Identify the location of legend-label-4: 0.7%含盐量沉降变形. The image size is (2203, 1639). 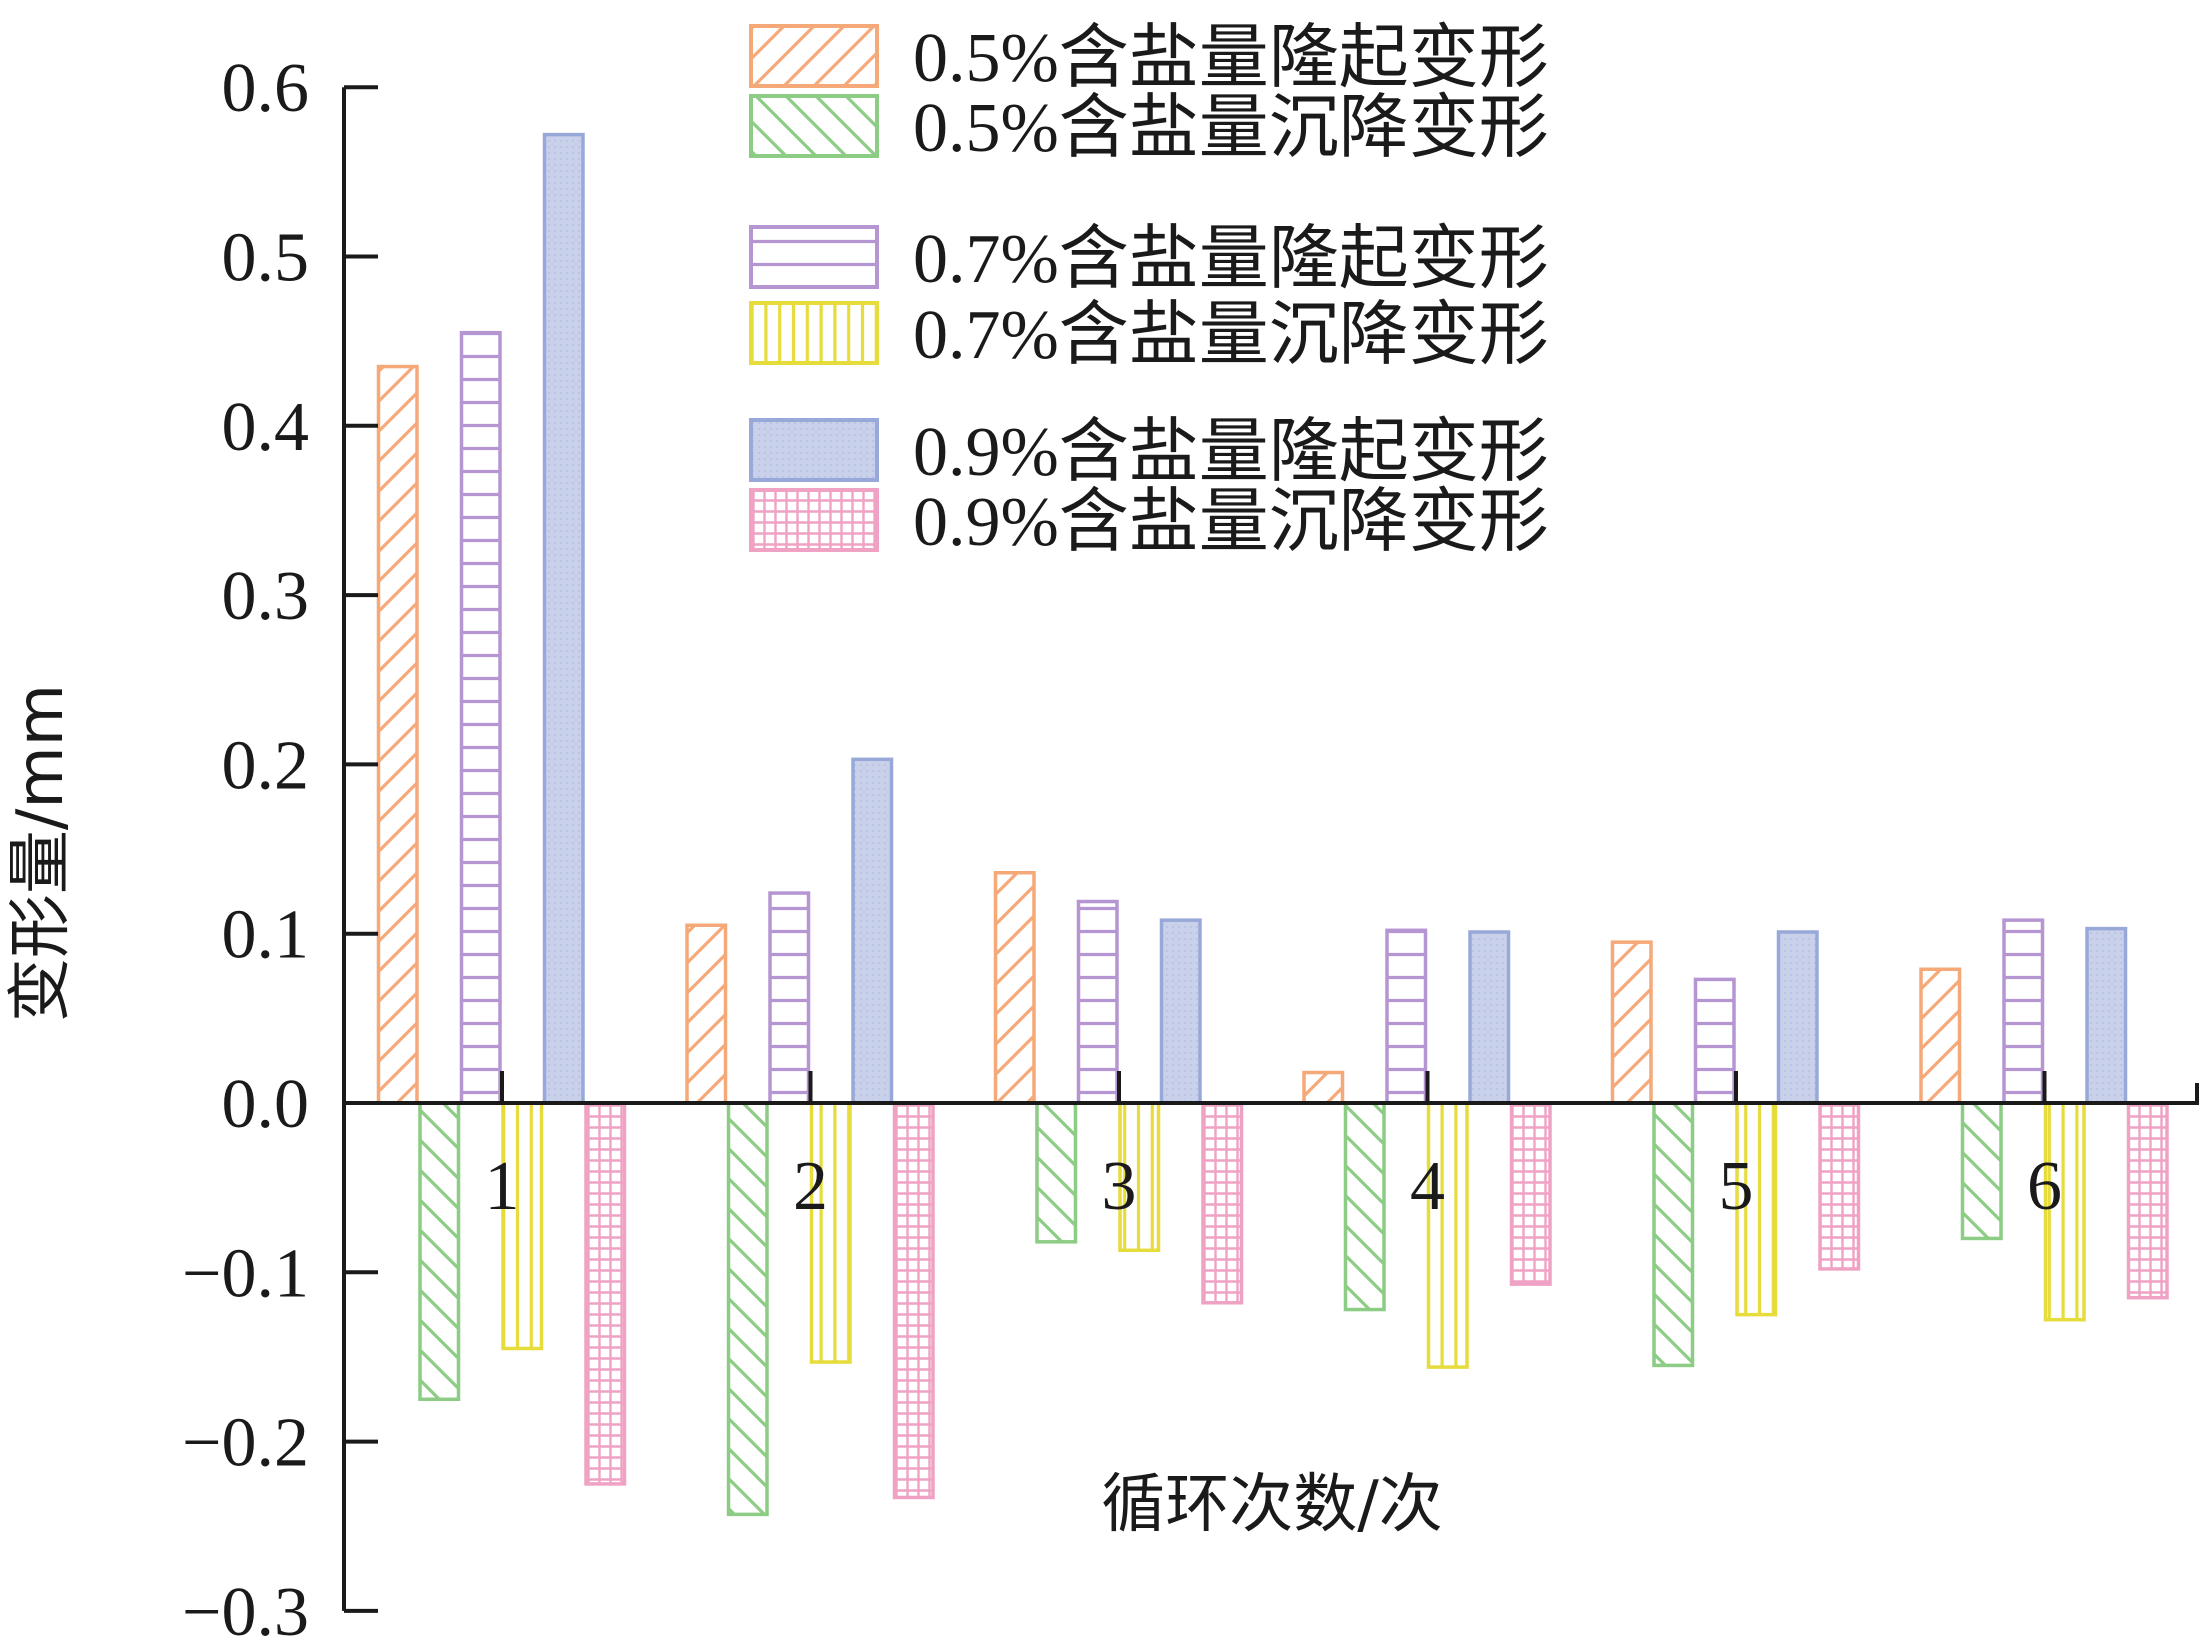
(1231, 335).